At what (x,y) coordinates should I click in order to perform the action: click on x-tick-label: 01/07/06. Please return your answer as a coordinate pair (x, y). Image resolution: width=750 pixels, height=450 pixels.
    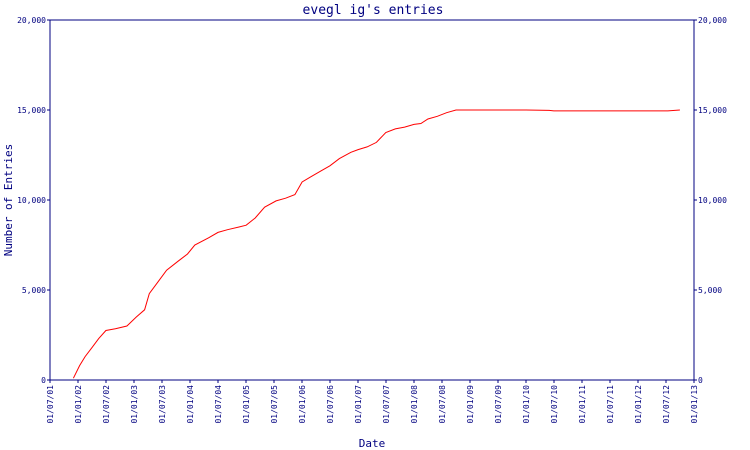
    Looking at the image, I should click on (330, 404).